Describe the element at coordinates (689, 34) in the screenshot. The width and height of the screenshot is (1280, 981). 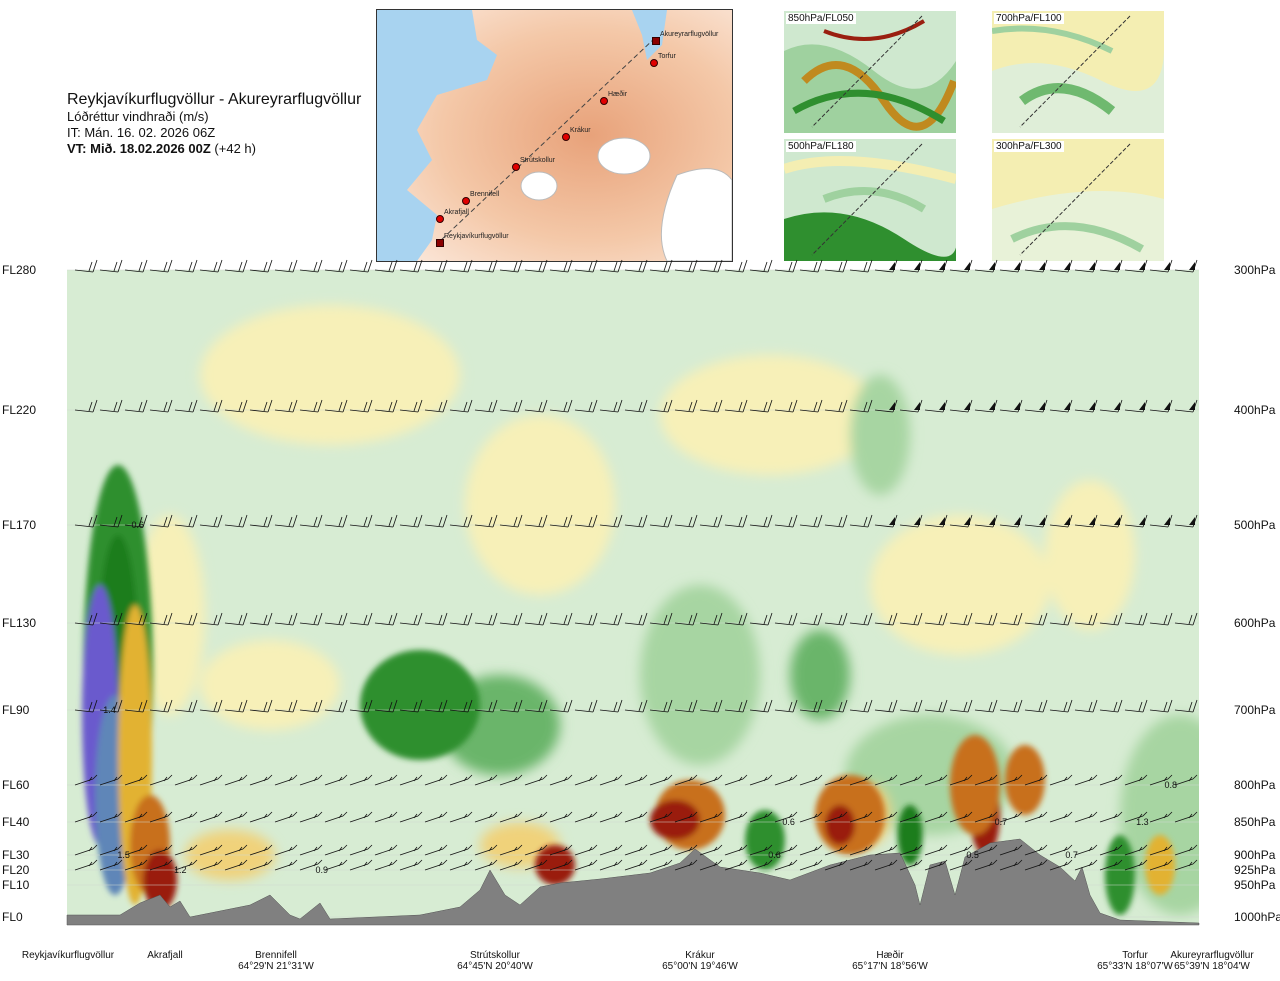
I see `route-waypoint-label: Akureyrarflugvöllur` at that location.